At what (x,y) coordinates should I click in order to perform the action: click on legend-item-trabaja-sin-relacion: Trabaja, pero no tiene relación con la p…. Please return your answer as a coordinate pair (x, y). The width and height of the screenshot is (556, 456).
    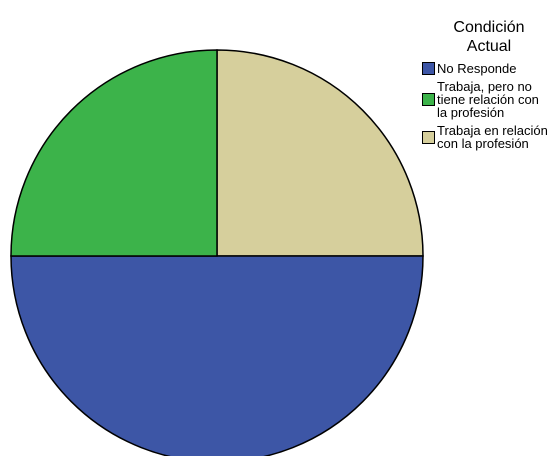
    Looking at the image, I should click on (489, 99).